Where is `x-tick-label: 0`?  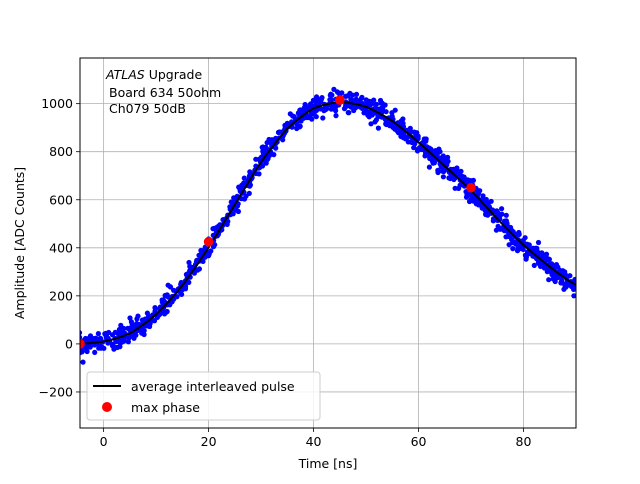
x-tick-label: 0 is located at coordinates (104, 441).